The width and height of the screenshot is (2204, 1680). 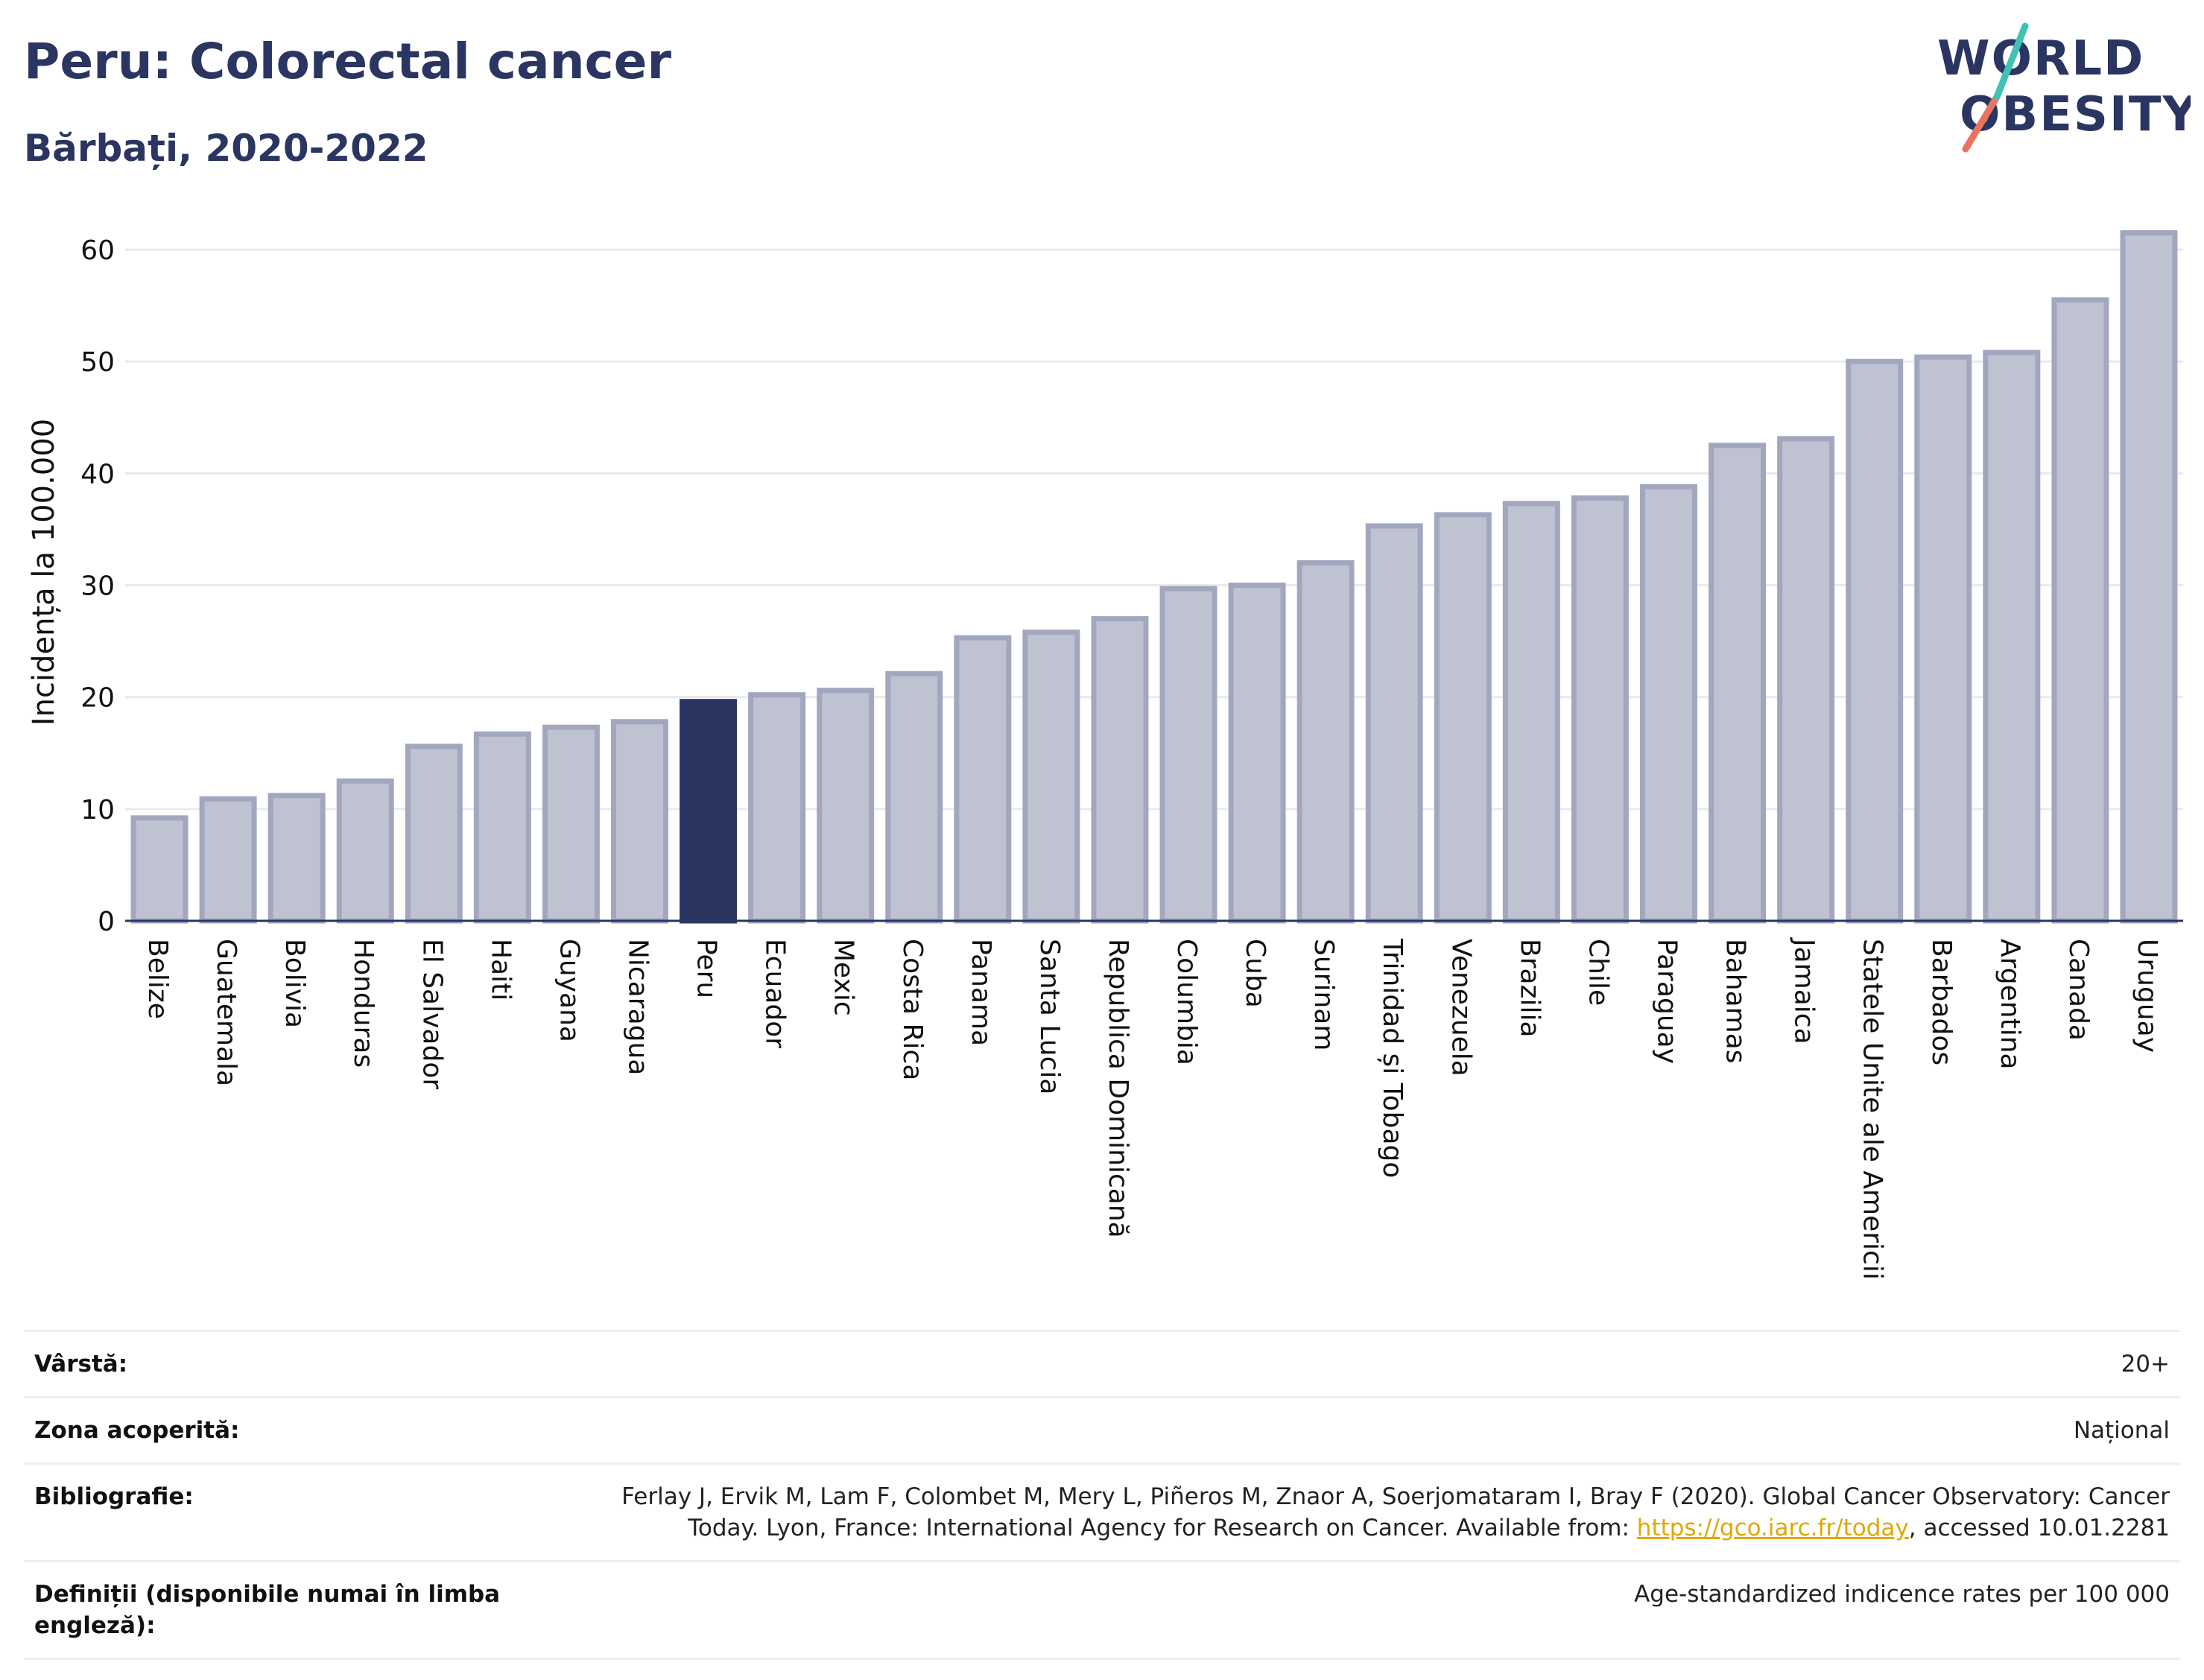 What do you see at coordinates (432, 1014) in the screenshot?
I see `x-tick-label: El Salvador` at bounding box center [432, 1014].